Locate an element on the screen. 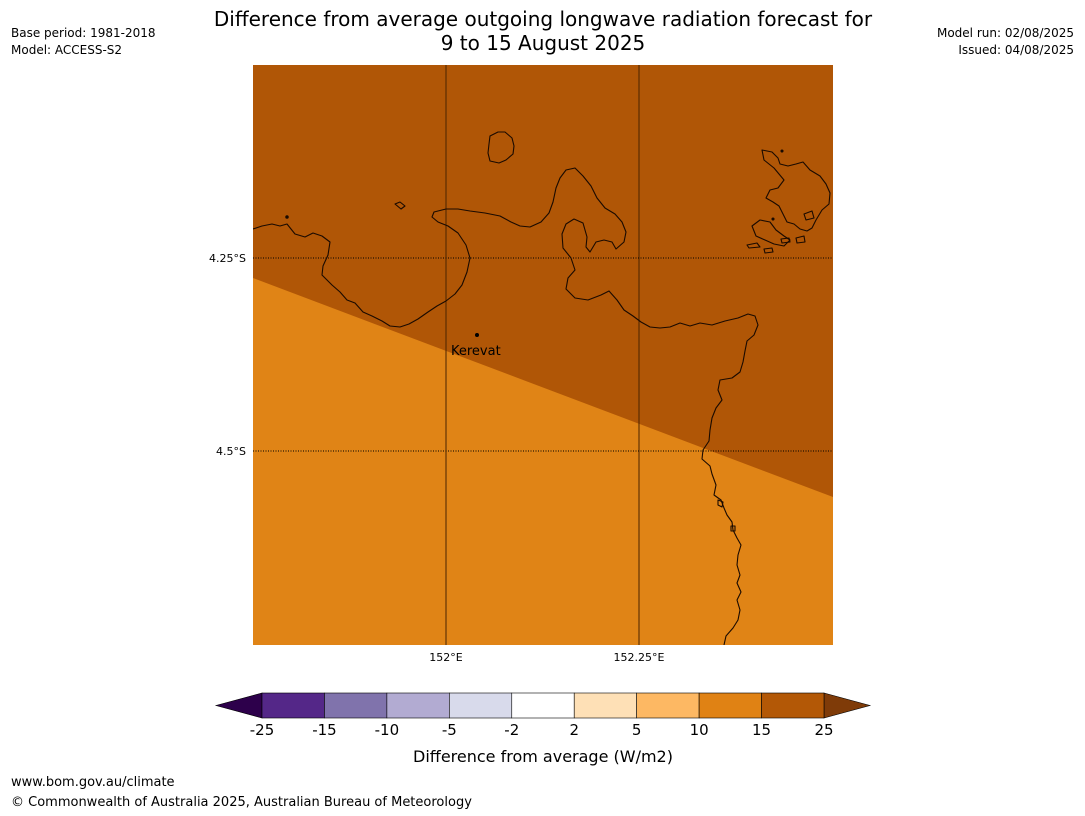  colorbar-tick-label: 10 is located at coordinates (699, 730).